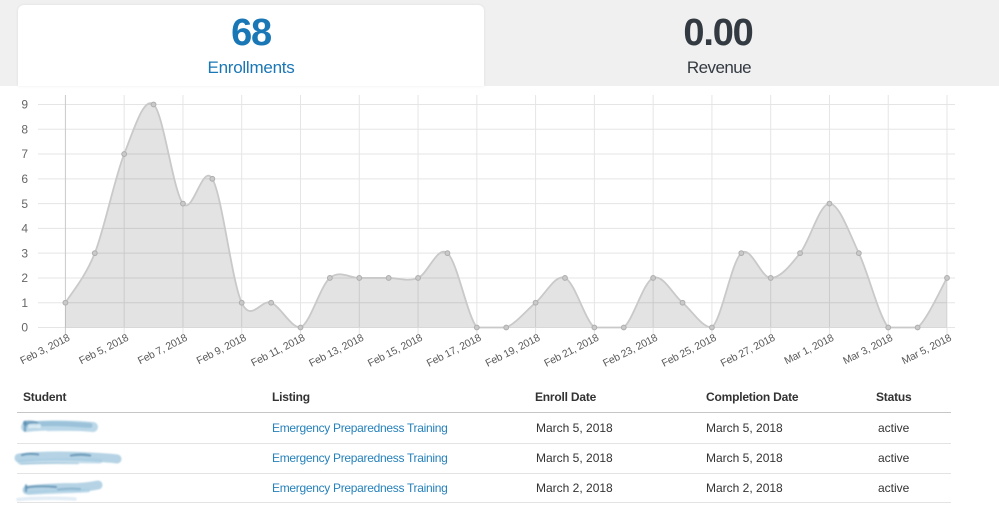 Image resolution: width=999 pixels, height=514 pixels. What do you see at coordinates (24, 154) in the screenshot?
I see `svg-text: 7` at bounding box center [24, 154].